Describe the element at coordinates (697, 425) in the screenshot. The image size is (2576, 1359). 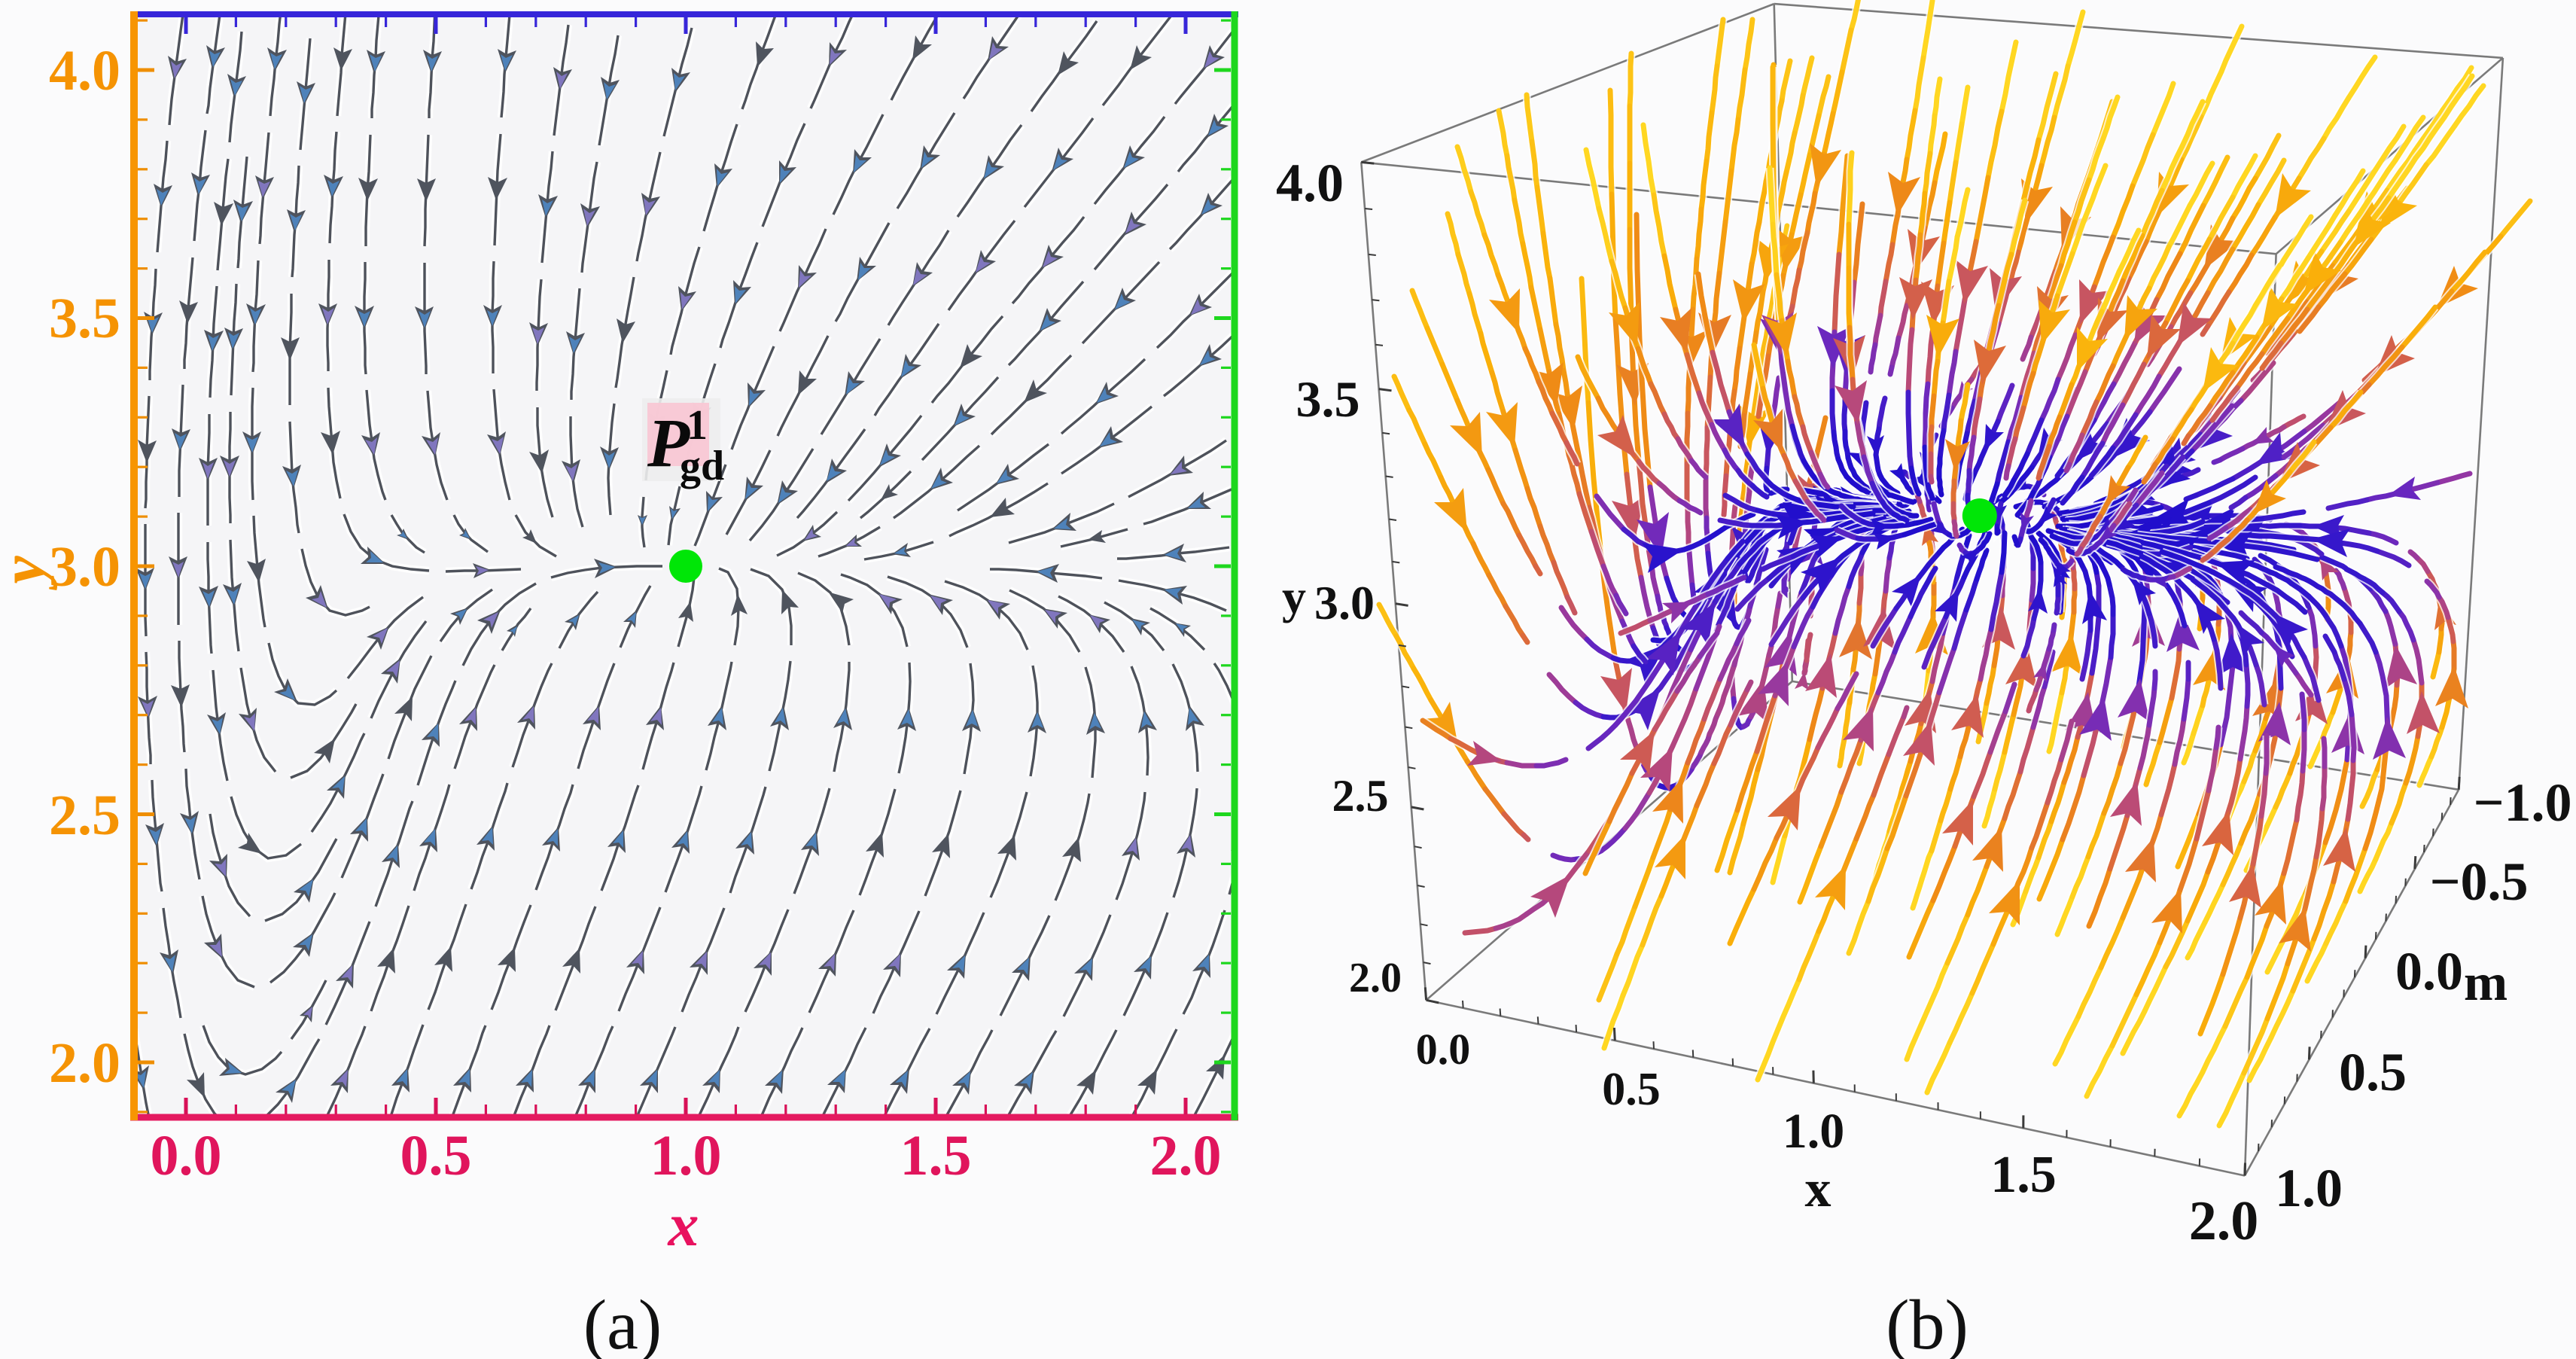
I see `svg-text: 1` at that location.